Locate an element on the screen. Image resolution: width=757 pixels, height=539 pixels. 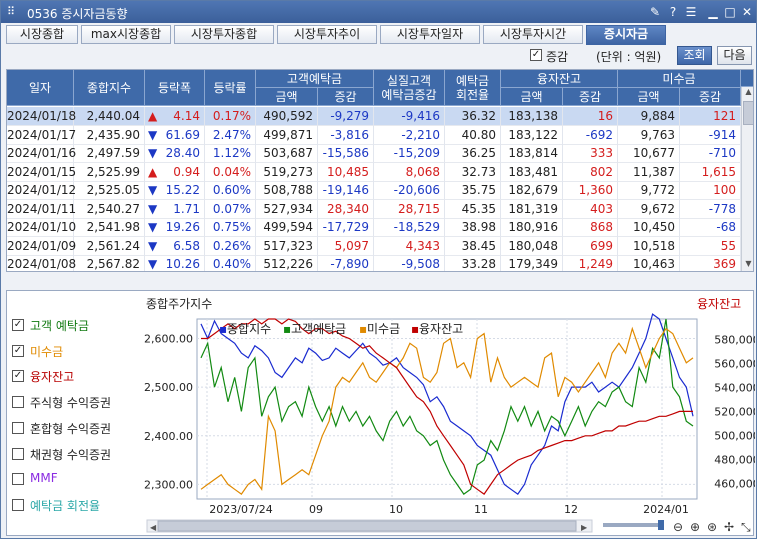
col-turnover: 예탁금 회전율 is located at coordinates (473, 88).